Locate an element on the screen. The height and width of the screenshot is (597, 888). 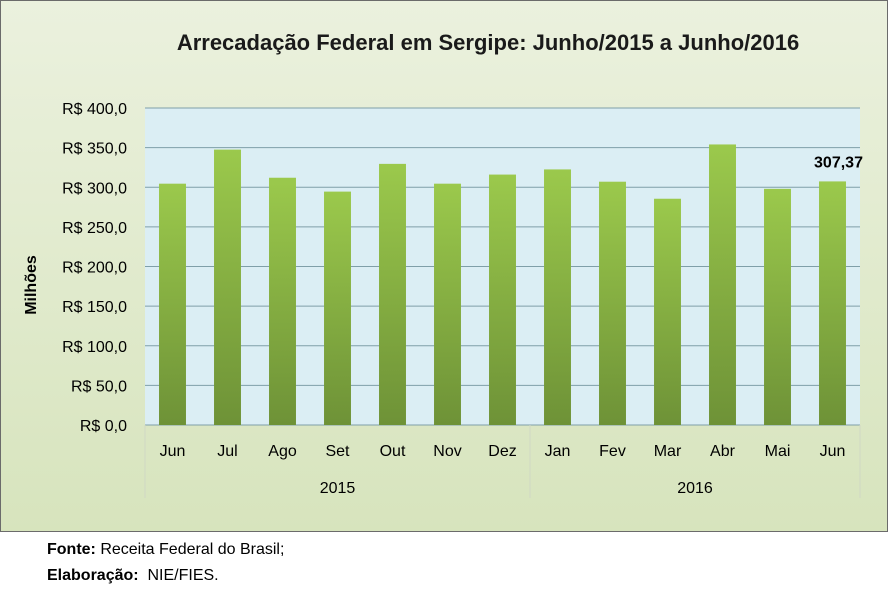
y-tick-label: R$ 0,0 is located at coordinates (103, 426).